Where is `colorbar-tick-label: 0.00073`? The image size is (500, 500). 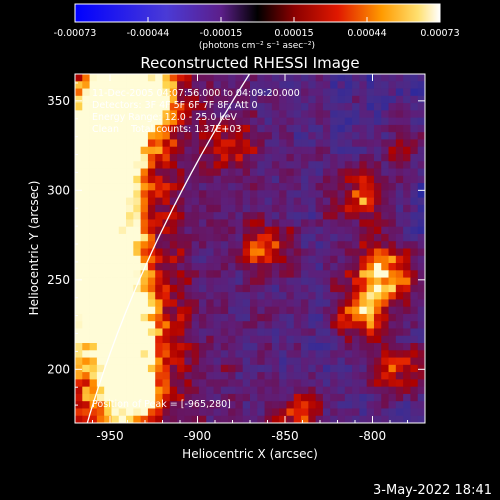 colorbar-tick-label: 0.00073 is located at coordinates (439, 33).